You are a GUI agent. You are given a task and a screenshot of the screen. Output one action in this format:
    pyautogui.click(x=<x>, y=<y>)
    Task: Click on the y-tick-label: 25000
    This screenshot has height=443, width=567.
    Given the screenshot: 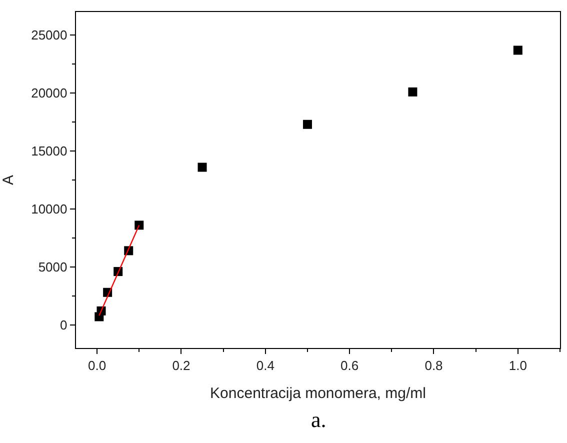 What is the action you would take?
    pyautogui.click(x=49, y=35)
    